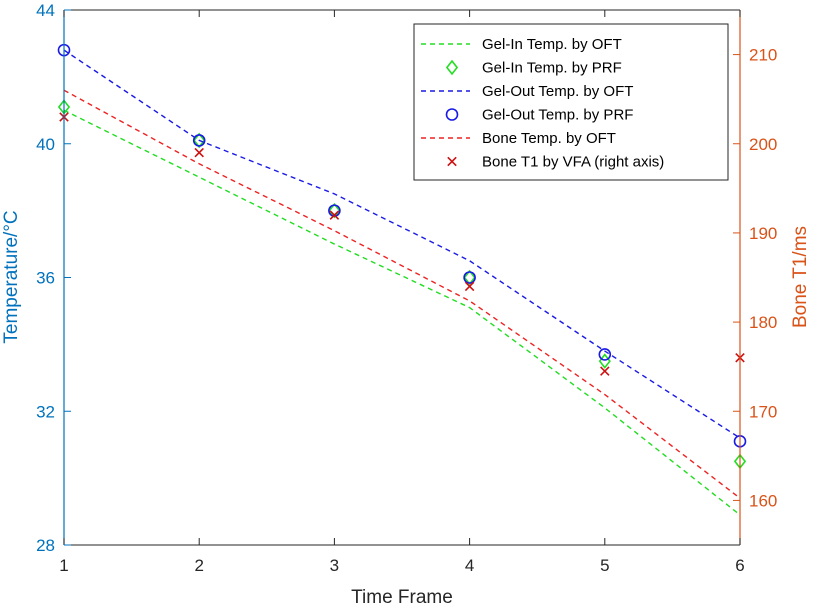 The width and height of the screenshot is (819, 607). What do you see at coordinates (45, 278) in the screenshot?
I see `left-y-tick-label: 36` at bounding box center [45, 278].